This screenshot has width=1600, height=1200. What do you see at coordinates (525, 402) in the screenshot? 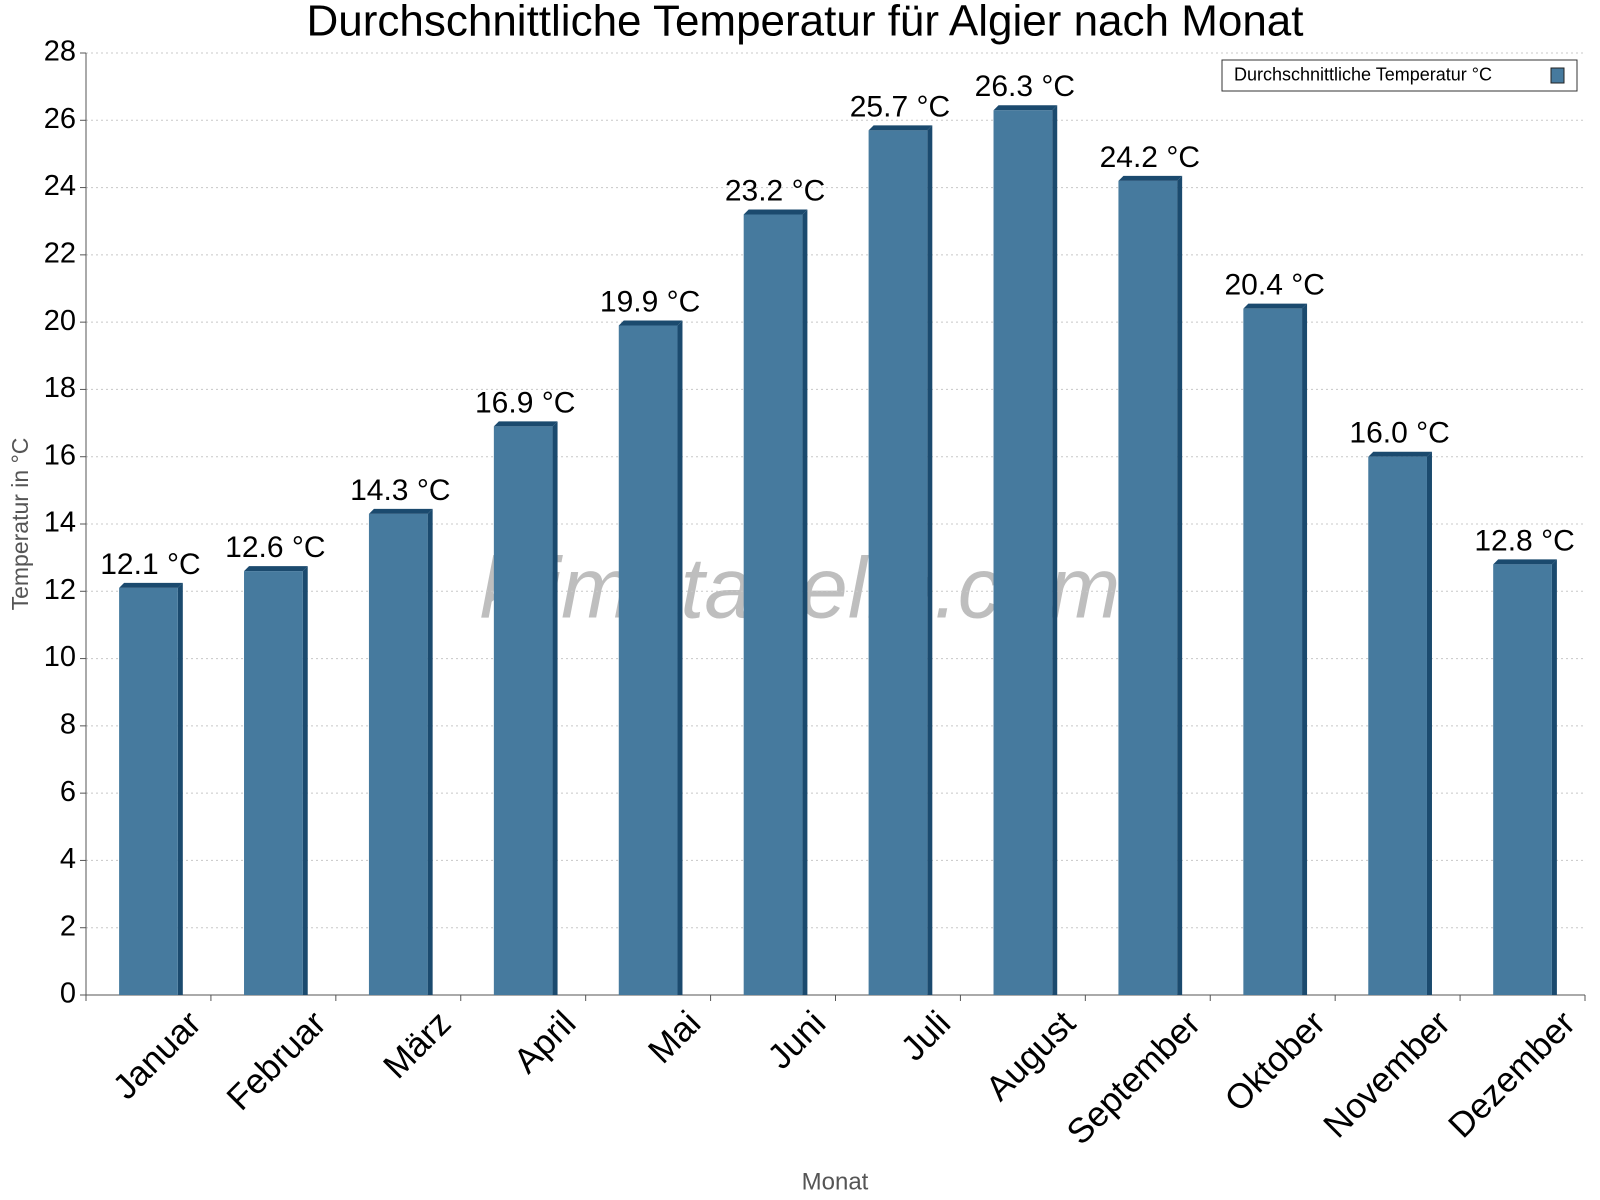
I see `value-label: 16.9 °C` at bounding box center [525, 402].